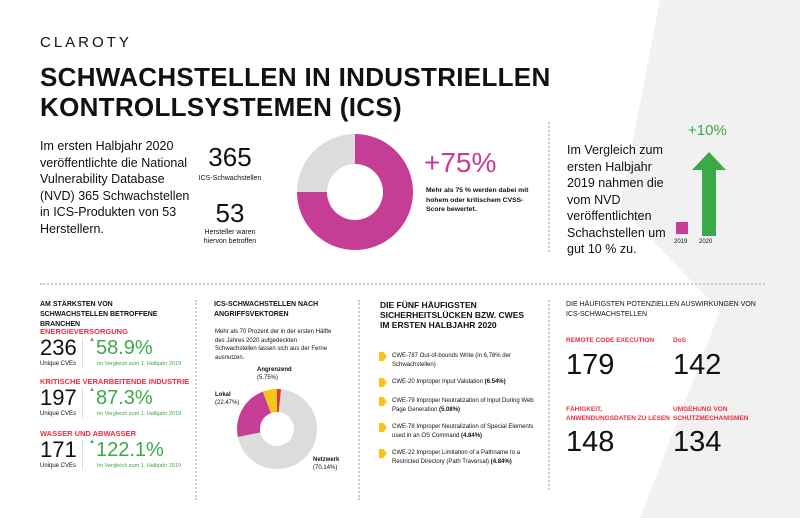  Describe the element at coordinates (618, 414) in the screenshot. I see `impact-name: FÄHIGKEIT, ANWENDUNGSDATEN ZU LESEN` at that location.